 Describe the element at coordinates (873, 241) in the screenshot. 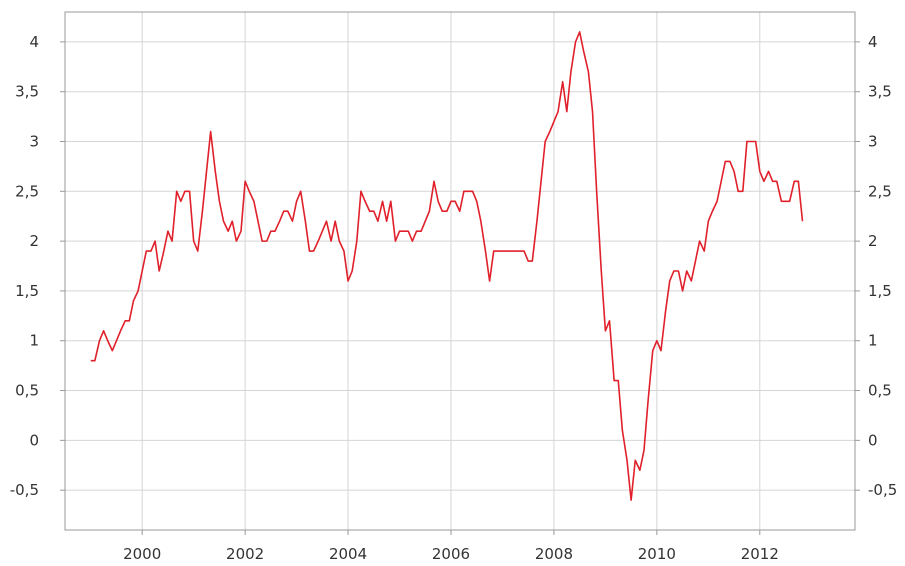

I see `y-tick-label-right: 2` at that location.